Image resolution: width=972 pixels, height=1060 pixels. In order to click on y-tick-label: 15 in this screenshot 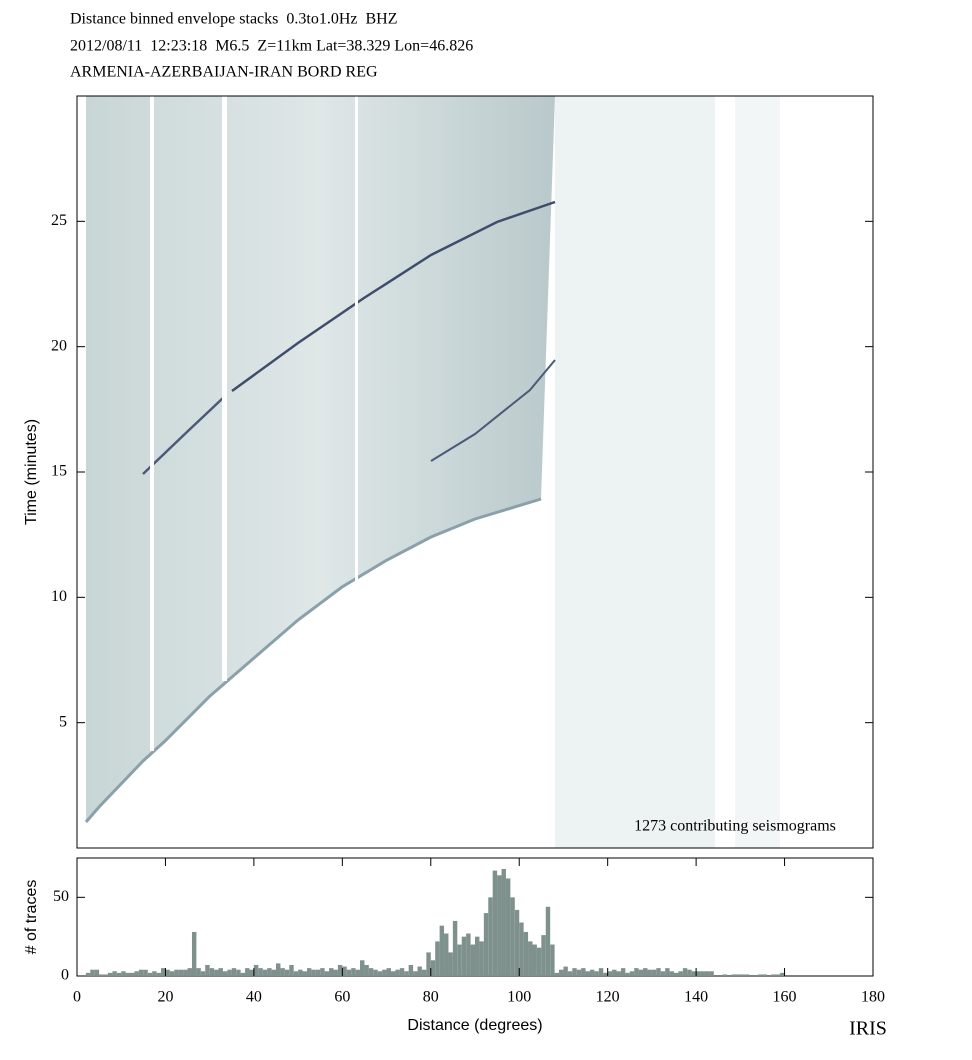, I will do `click(59, 471)`.